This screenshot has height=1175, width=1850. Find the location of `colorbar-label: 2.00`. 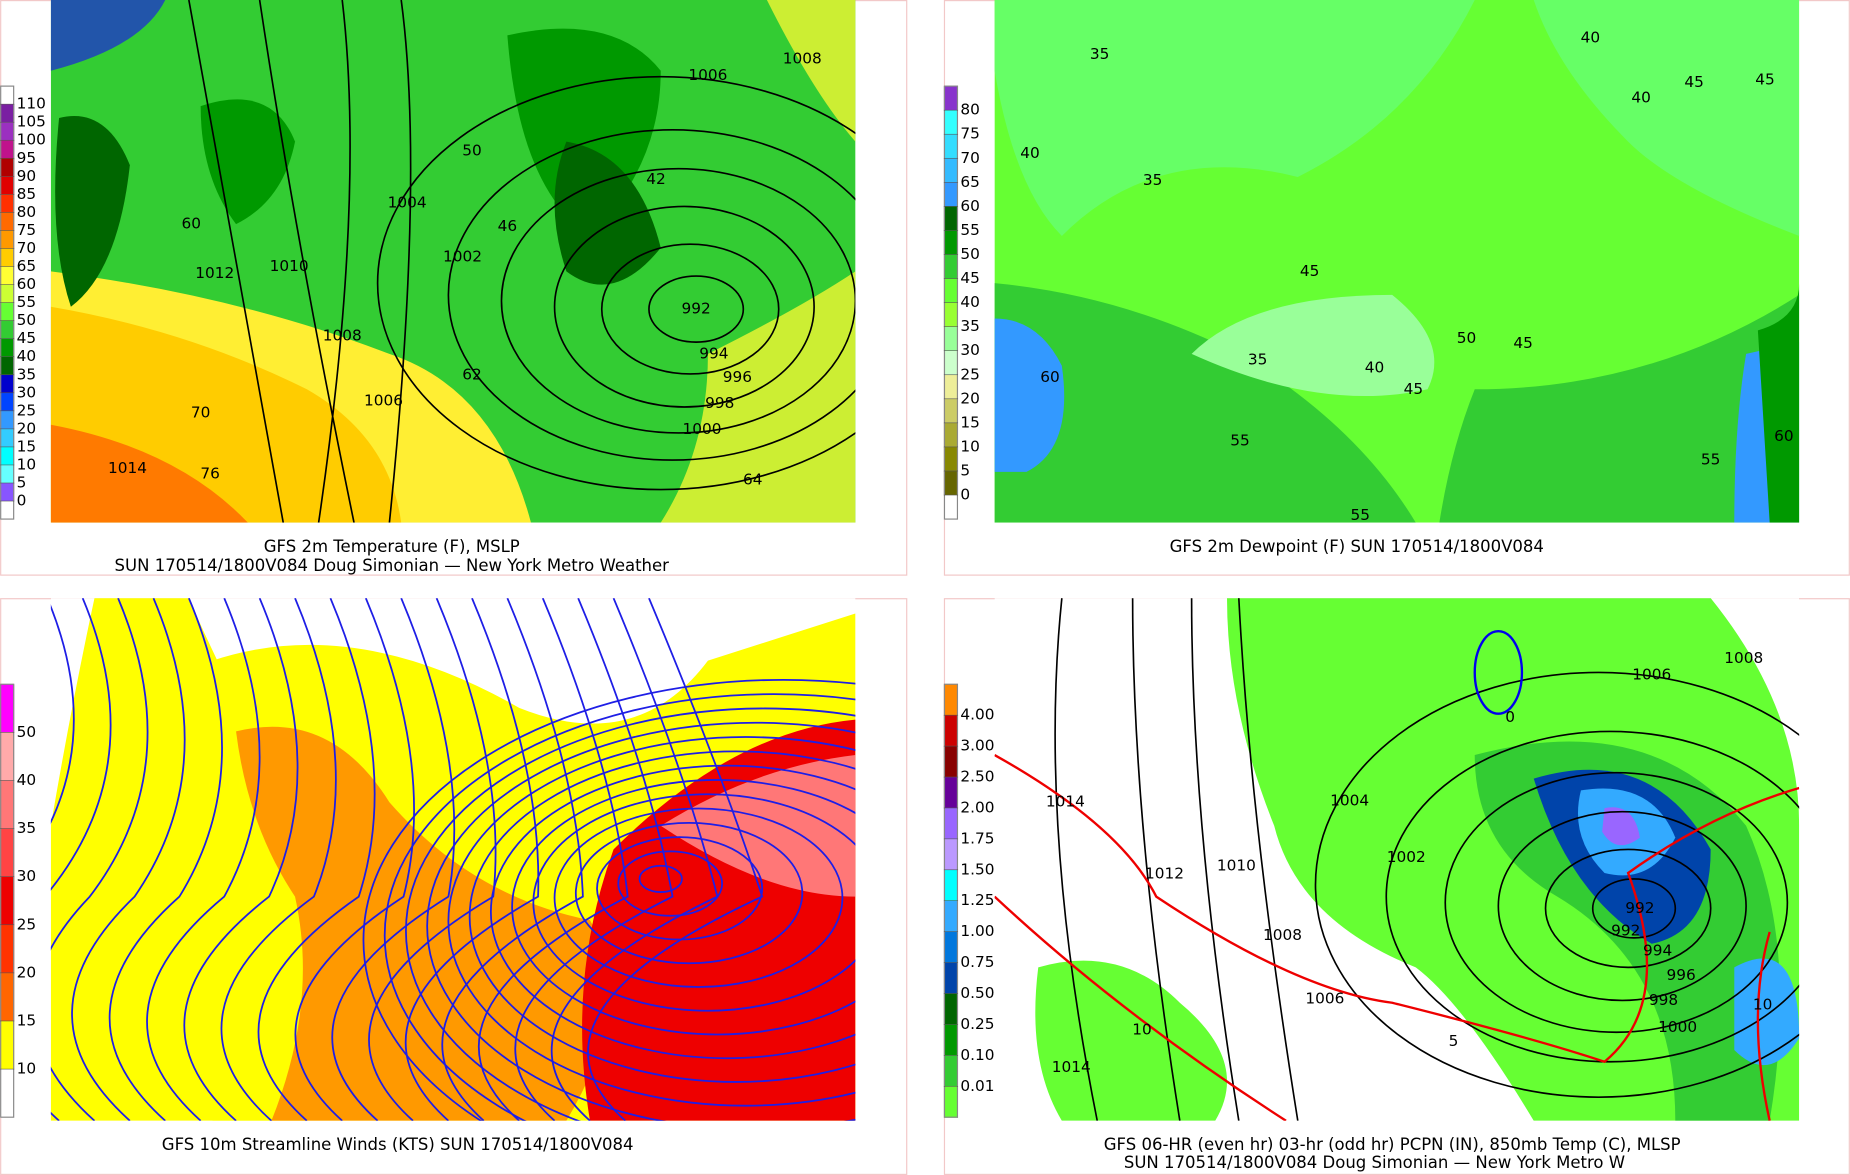

colorbar-label: 2.00 is located at coordinates (977, 807).